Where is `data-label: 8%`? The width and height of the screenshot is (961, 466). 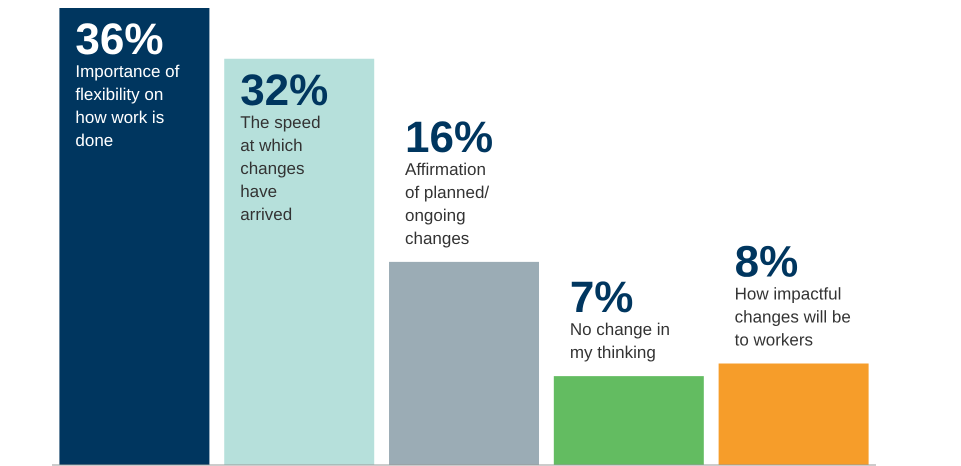 data-label: 8% is located at coordinates (766, 261).